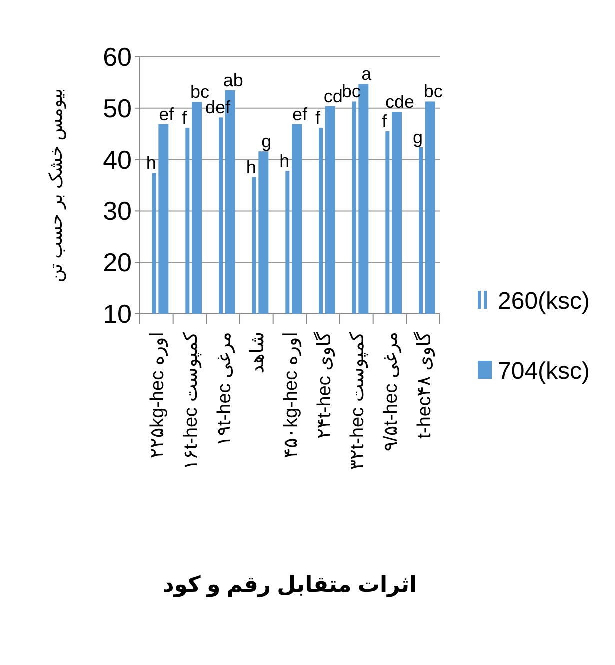 This screenshot has height=665, width=615. What do you see at coordinates (191, 400) in the screenshot?
I see `x-tick-label: کمپوست ۱۶t-hec` at bounding box center [191, 400].